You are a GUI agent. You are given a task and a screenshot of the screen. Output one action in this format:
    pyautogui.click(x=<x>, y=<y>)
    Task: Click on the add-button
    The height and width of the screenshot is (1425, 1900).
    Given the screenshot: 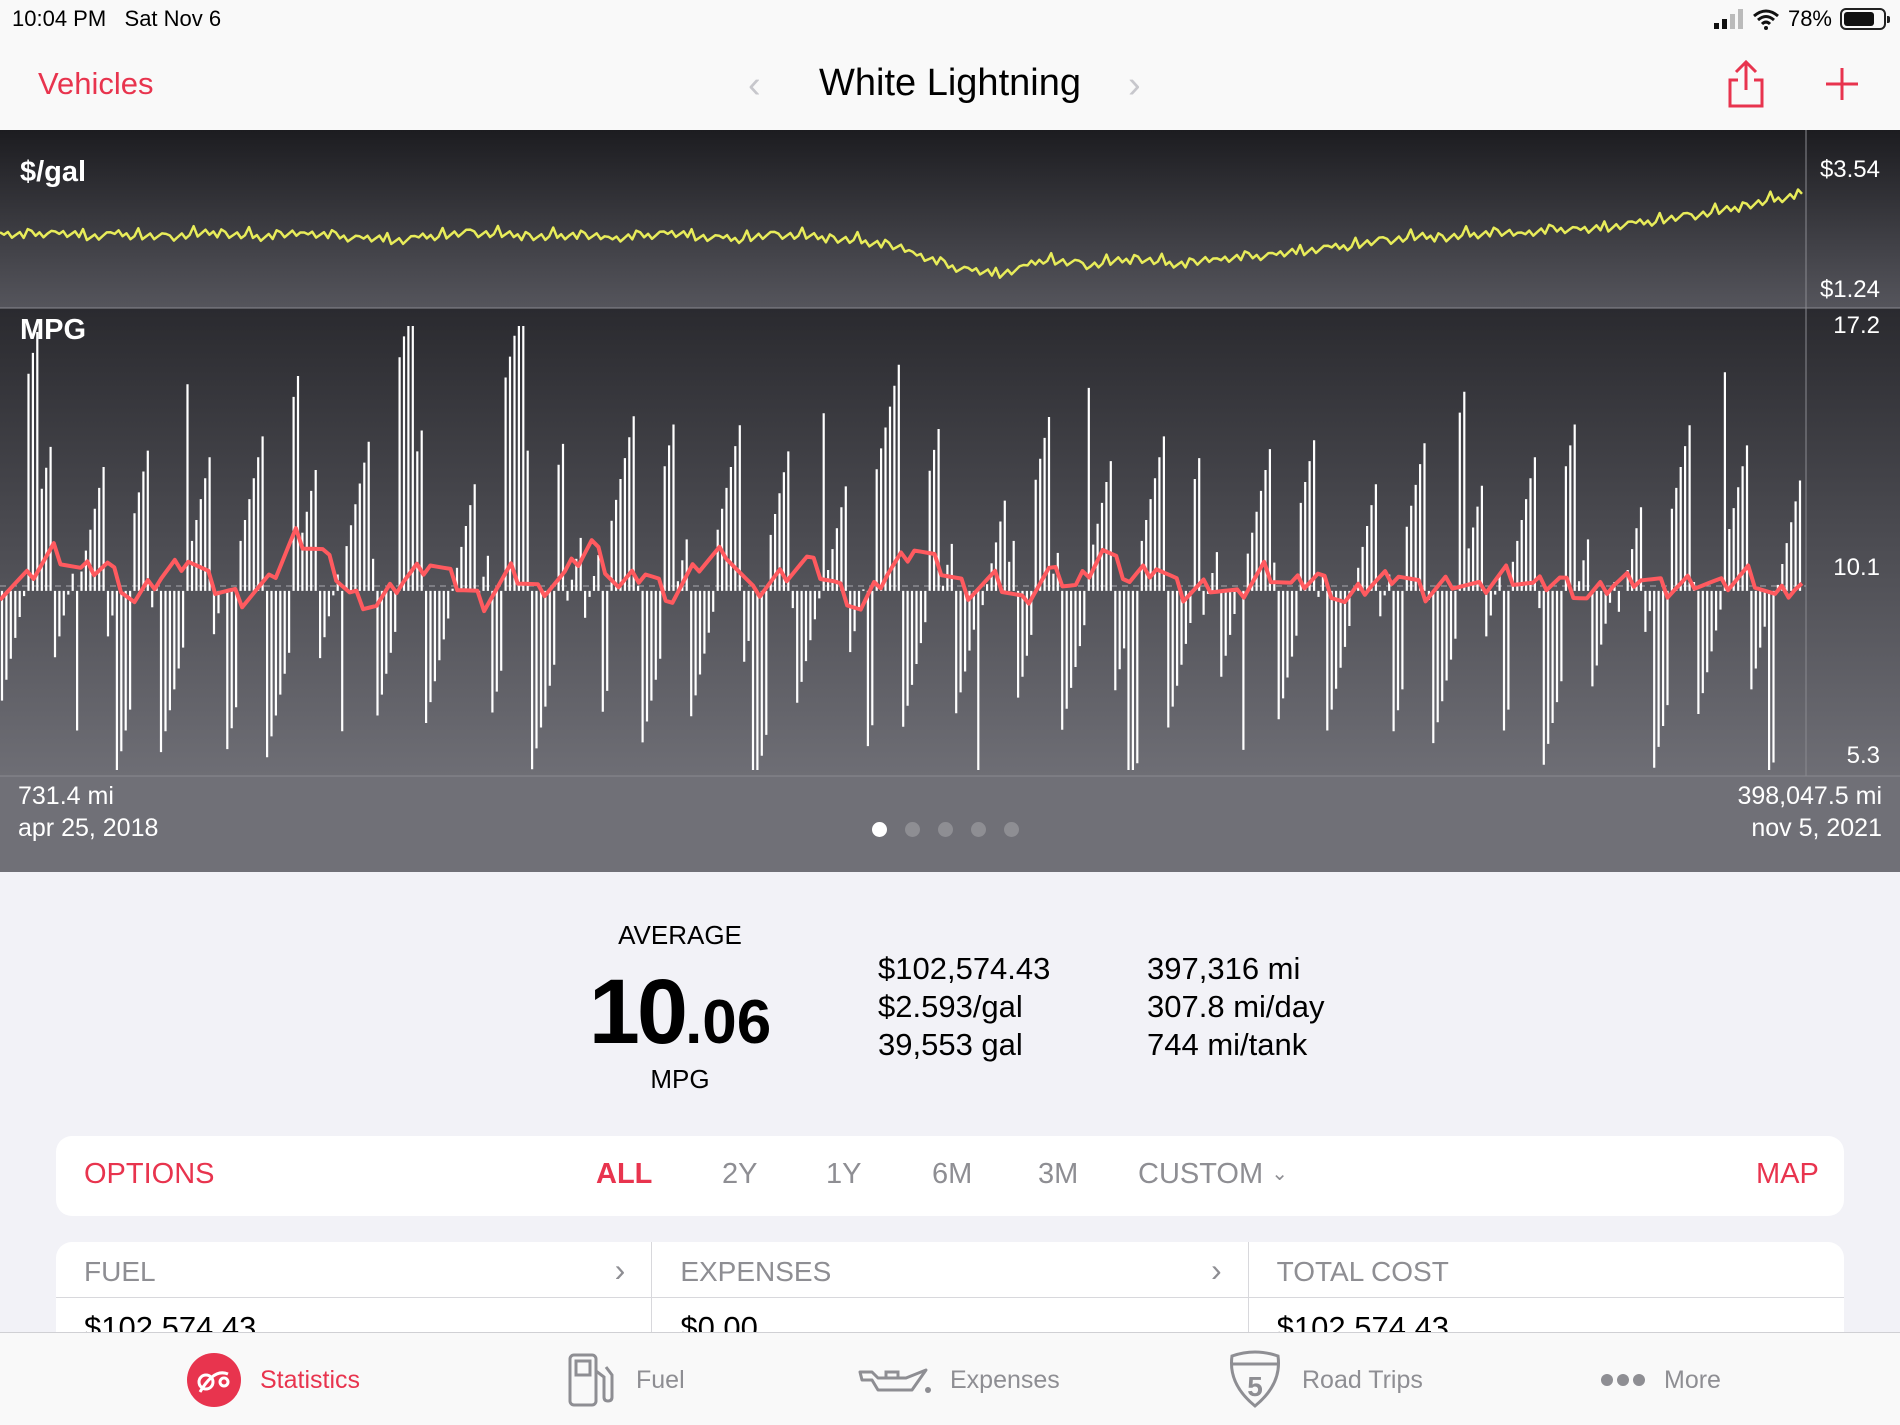 What is the action you would take?
    pyautogui.click(x=1842, y=84)
    